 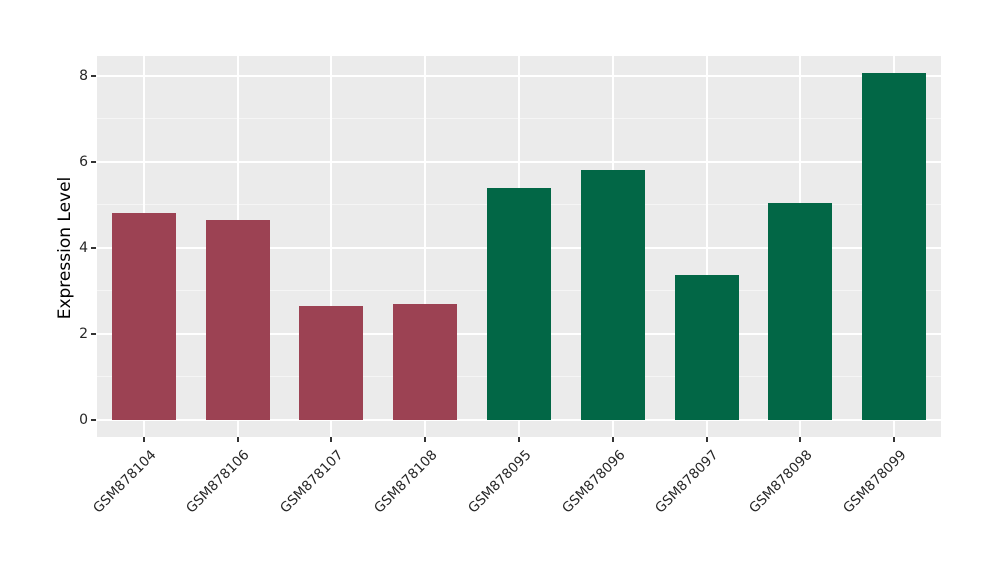 I want to click on bar-GSM878098, so click(x=800, y=311).